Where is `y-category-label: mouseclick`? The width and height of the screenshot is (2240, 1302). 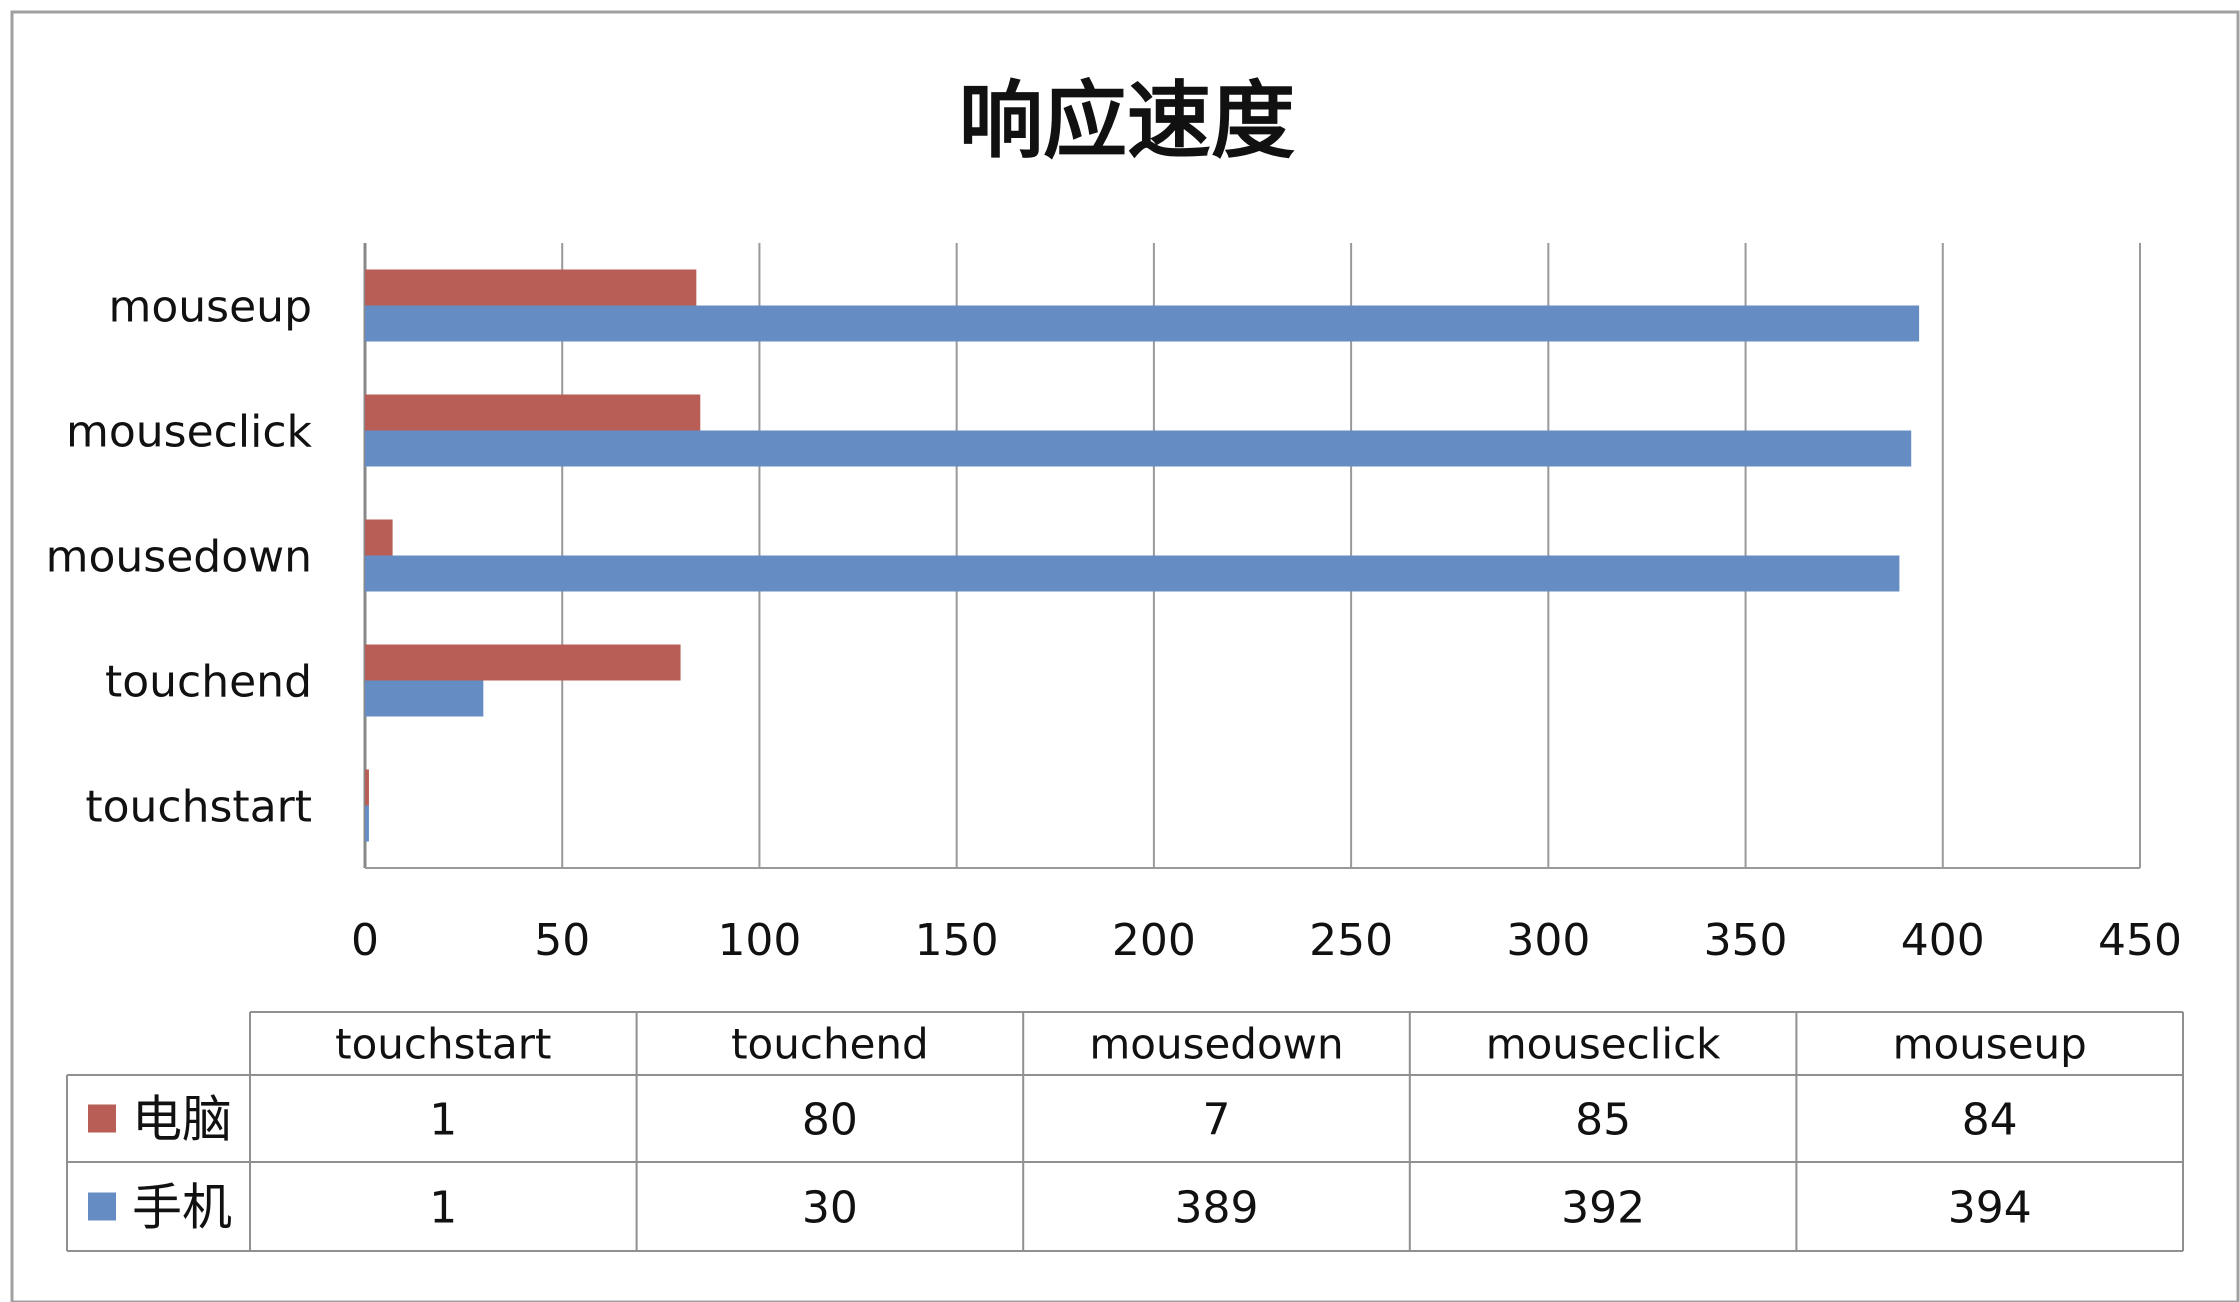 y-category-label: mouseclick is located at coordinates (189, 432).